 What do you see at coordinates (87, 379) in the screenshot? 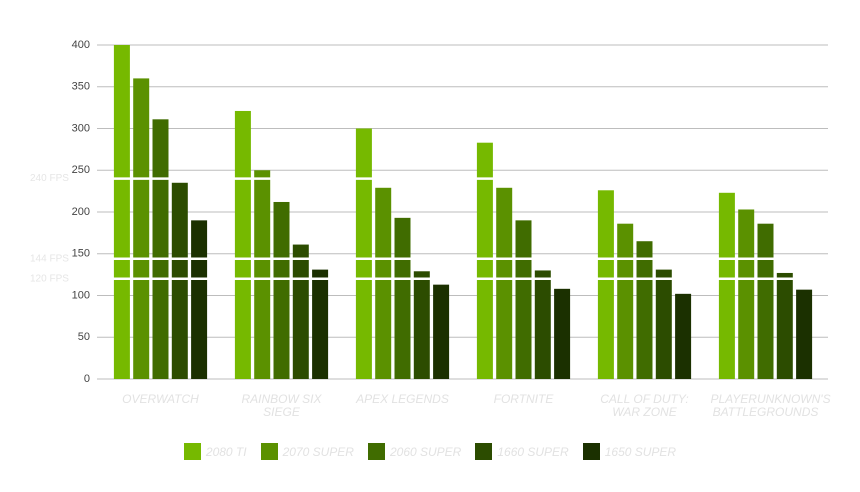
I see `y-tick-label: 0` at bounding box center [87, 379].